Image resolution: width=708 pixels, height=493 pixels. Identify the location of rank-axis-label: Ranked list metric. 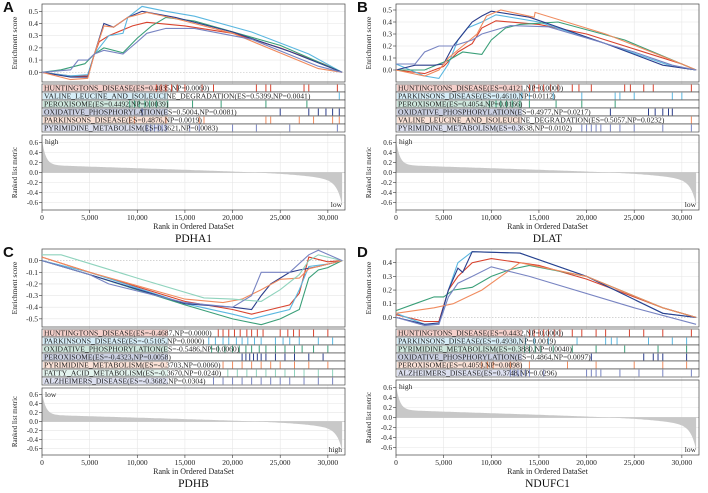
(15, 172).